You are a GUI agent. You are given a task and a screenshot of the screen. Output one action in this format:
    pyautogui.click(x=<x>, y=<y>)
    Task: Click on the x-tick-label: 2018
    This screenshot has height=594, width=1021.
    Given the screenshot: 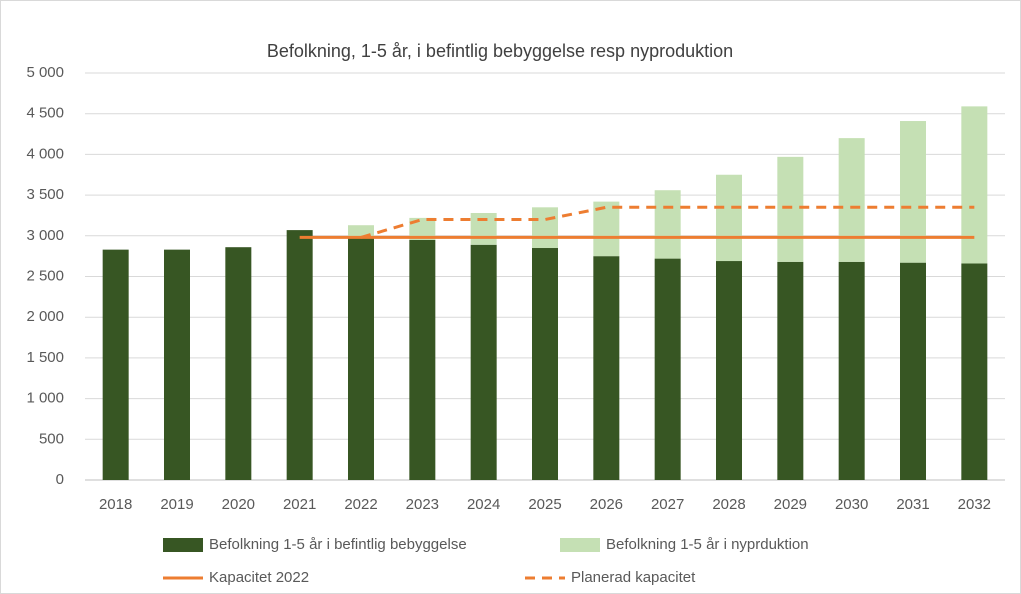 What is the action you would take?
    pyautogui.click(x=115, y=504)
    